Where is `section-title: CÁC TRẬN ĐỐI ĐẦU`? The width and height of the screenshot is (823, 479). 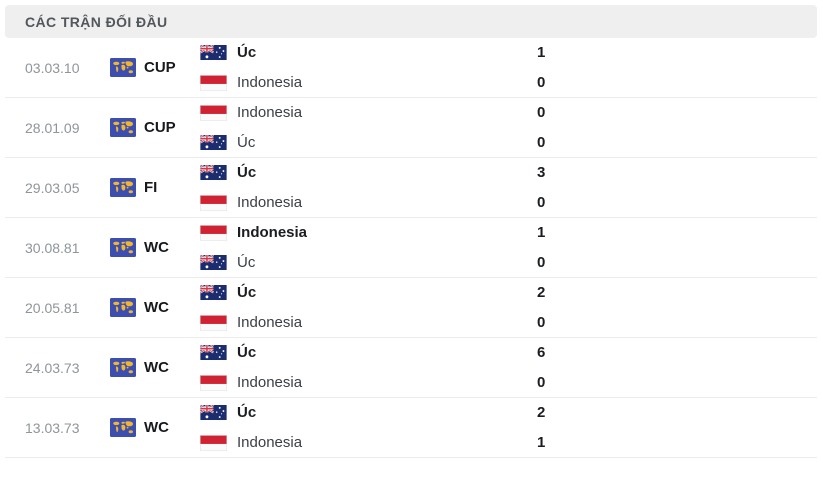
section-title: CÁC TRẬN ĐỐI ĐẦU is located at coordinates (96, 21).